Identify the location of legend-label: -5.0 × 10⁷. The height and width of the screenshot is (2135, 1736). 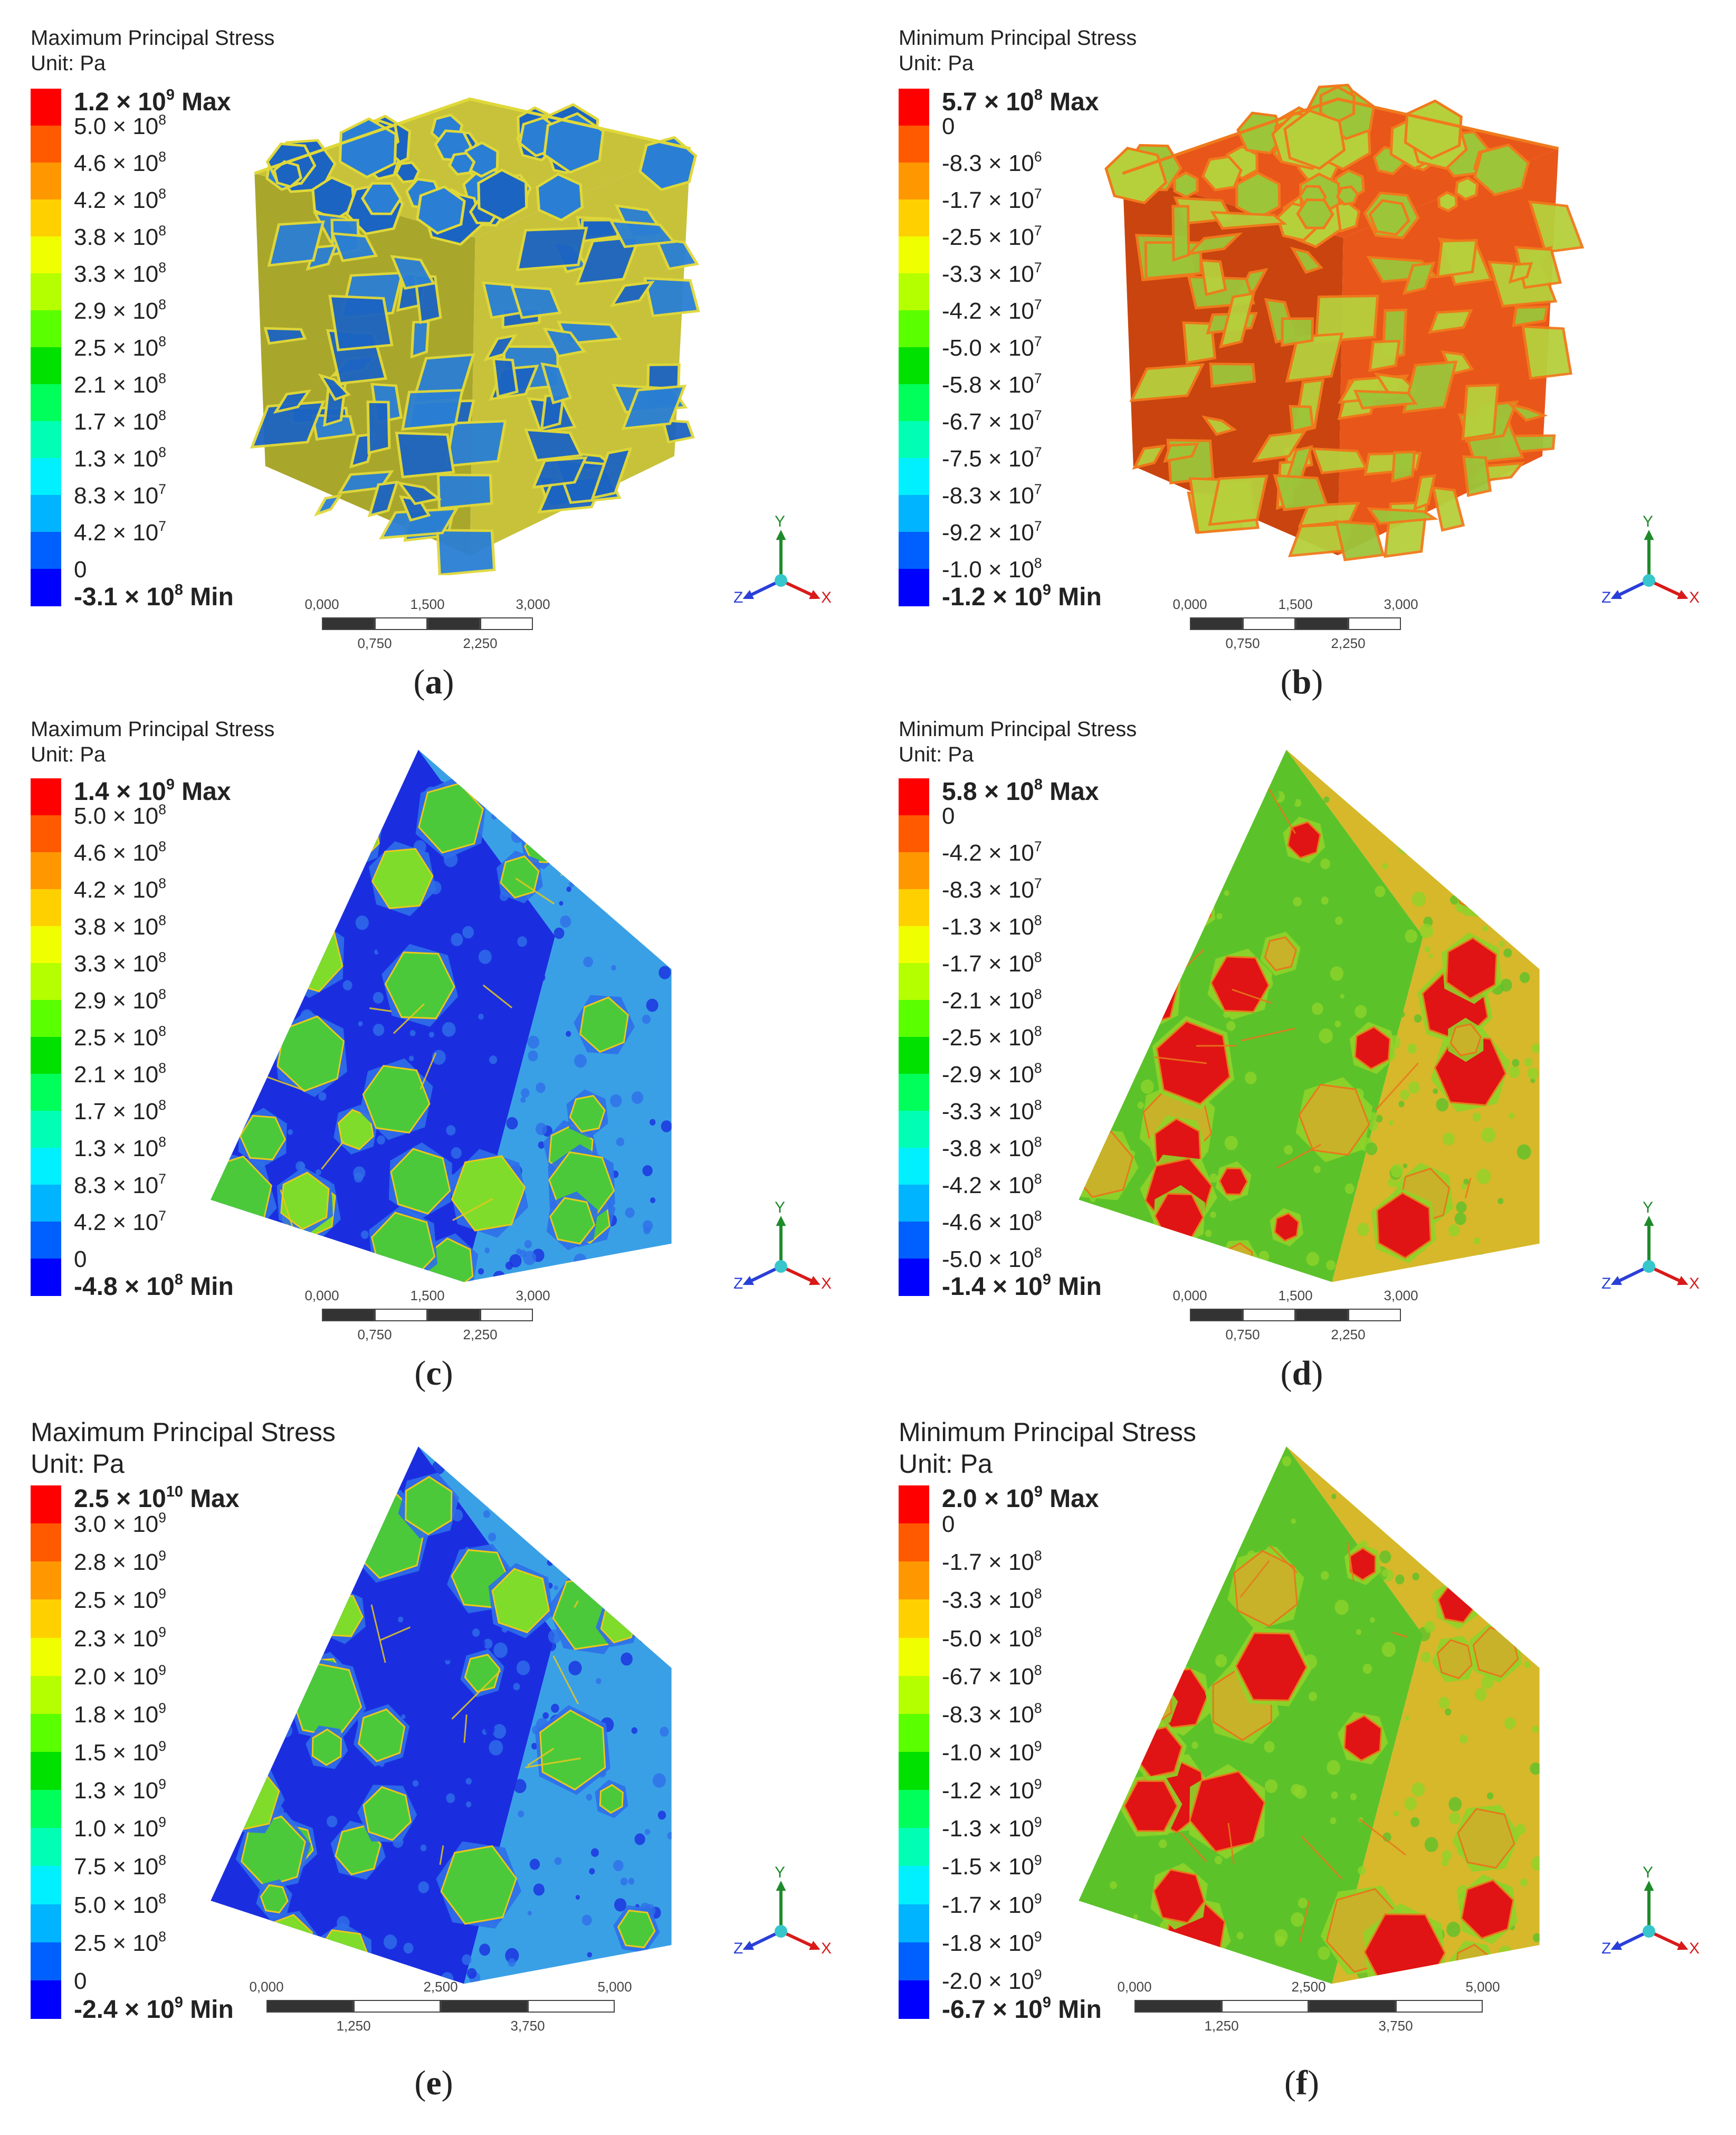
(992, 347).